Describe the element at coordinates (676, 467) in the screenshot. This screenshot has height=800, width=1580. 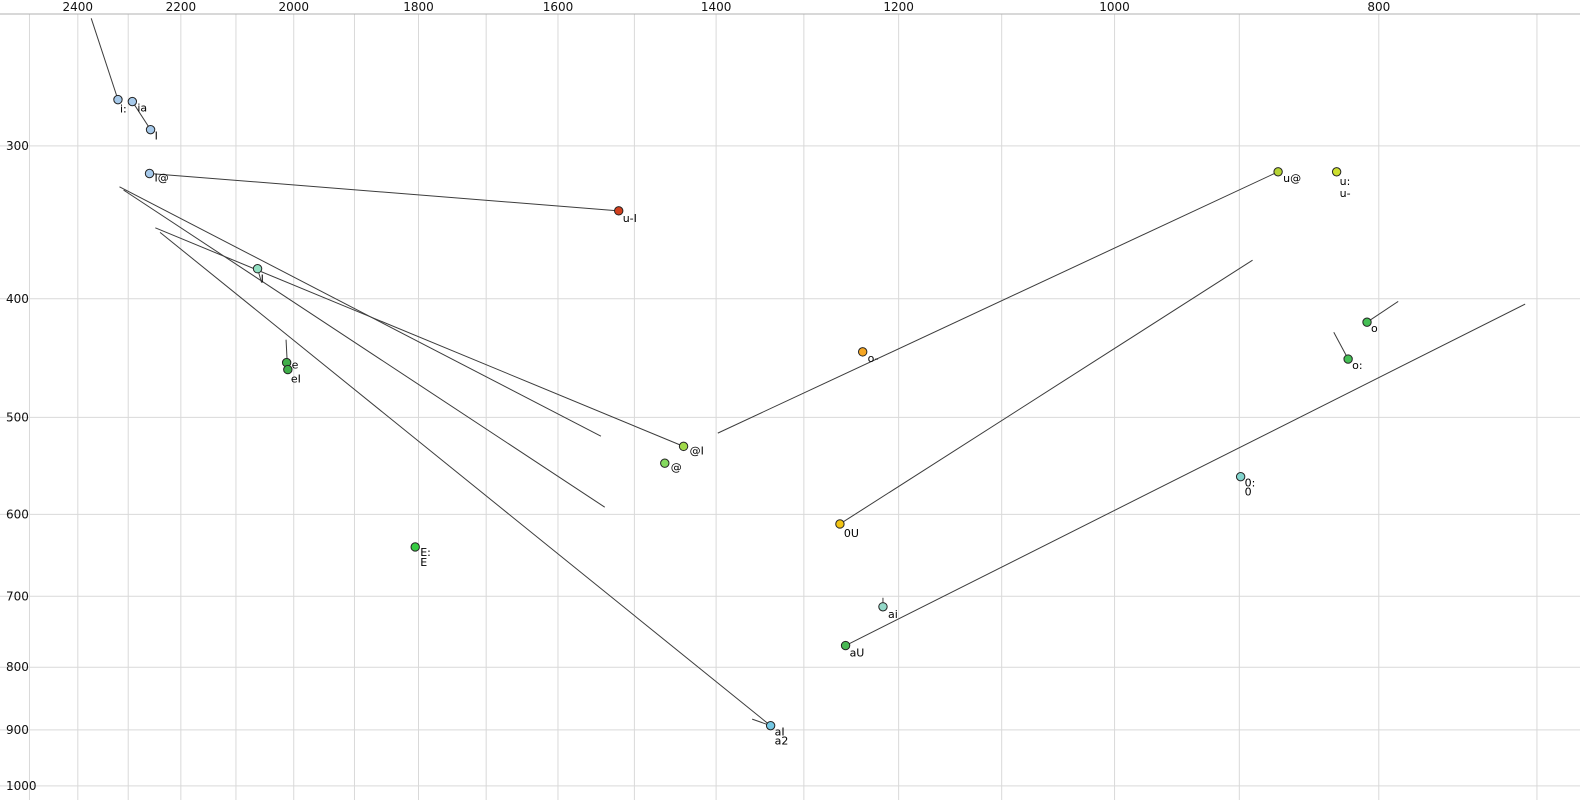
I see `vowel-label-at: @` at that location.